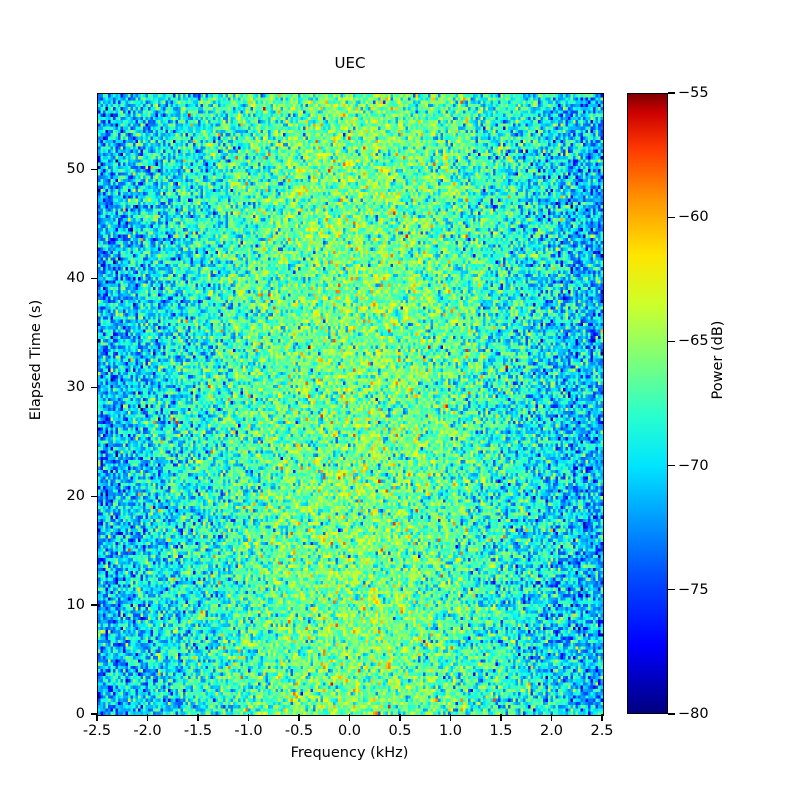 This screenshot has width=800, height=800. What do you see at coordinates (75, 169) in the screenshot?
I see `y-tick-label: 50` at bounding box center [75, 169].